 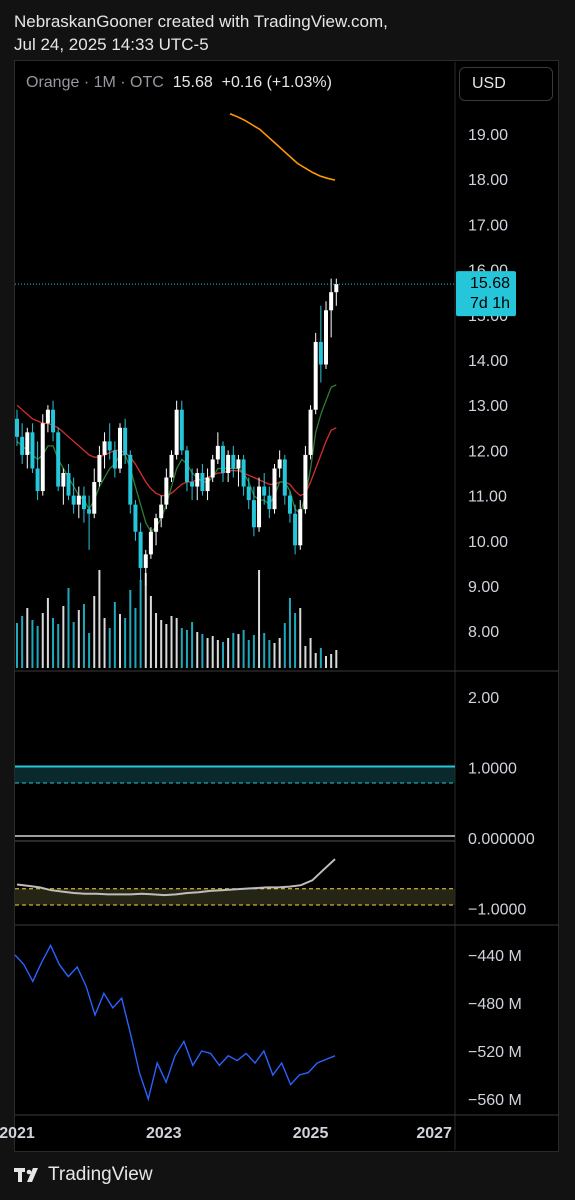 What do you see at coordinates (488, 406) in the screenshot?
I see `price-tick-label: 13.00` at bounding box center [488, 406].